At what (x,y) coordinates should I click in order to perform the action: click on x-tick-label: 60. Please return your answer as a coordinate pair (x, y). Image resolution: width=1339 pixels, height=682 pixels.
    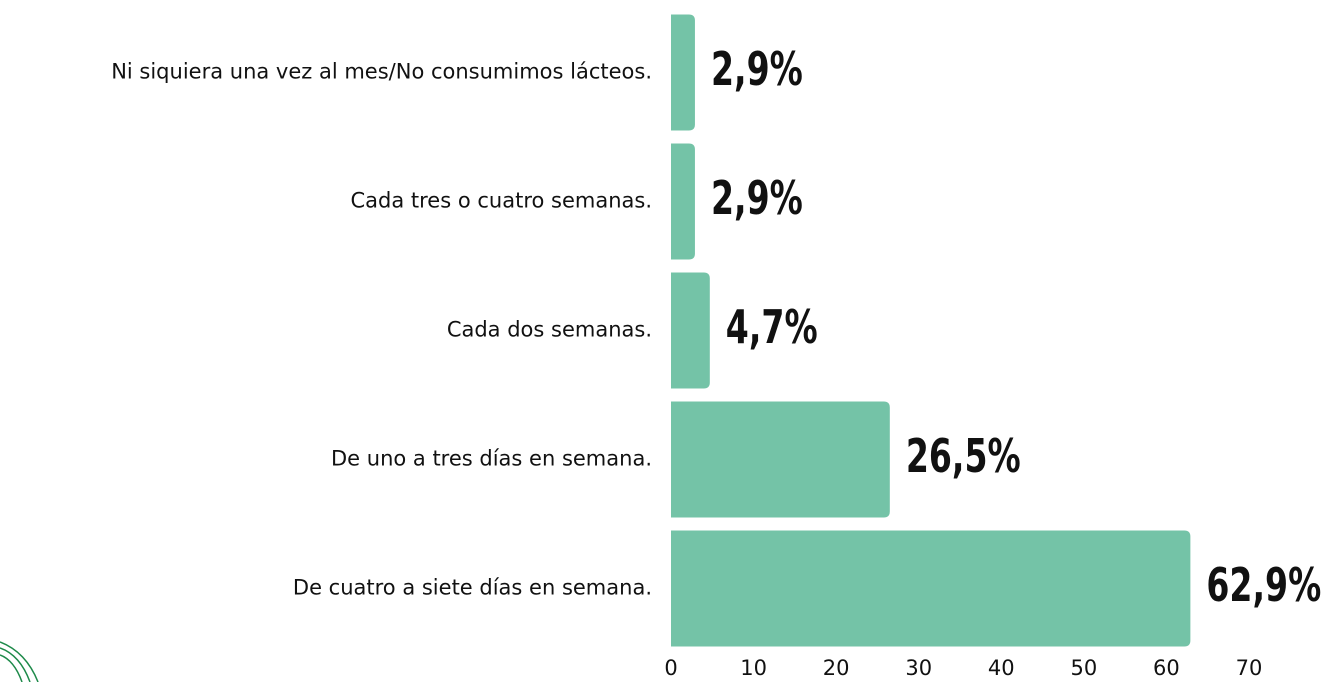
    Looking at the image, I should click on (1166, 668).